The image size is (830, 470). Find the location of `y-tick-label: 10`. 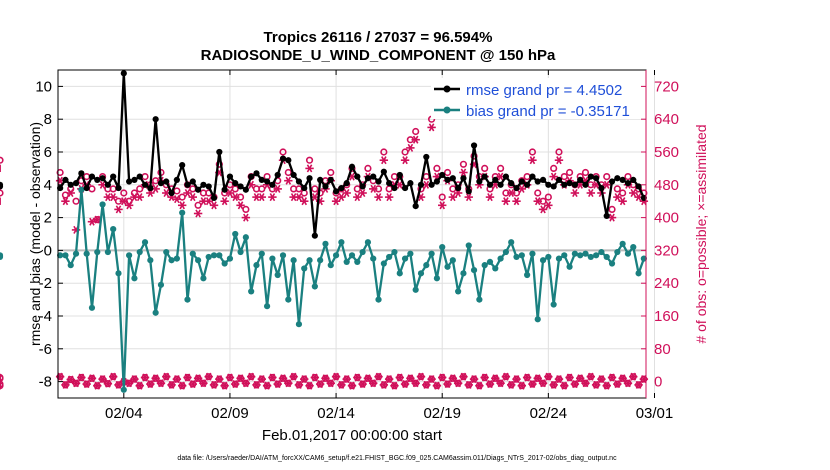

y-tick-label: 10 is located at coordinates (43, 86).